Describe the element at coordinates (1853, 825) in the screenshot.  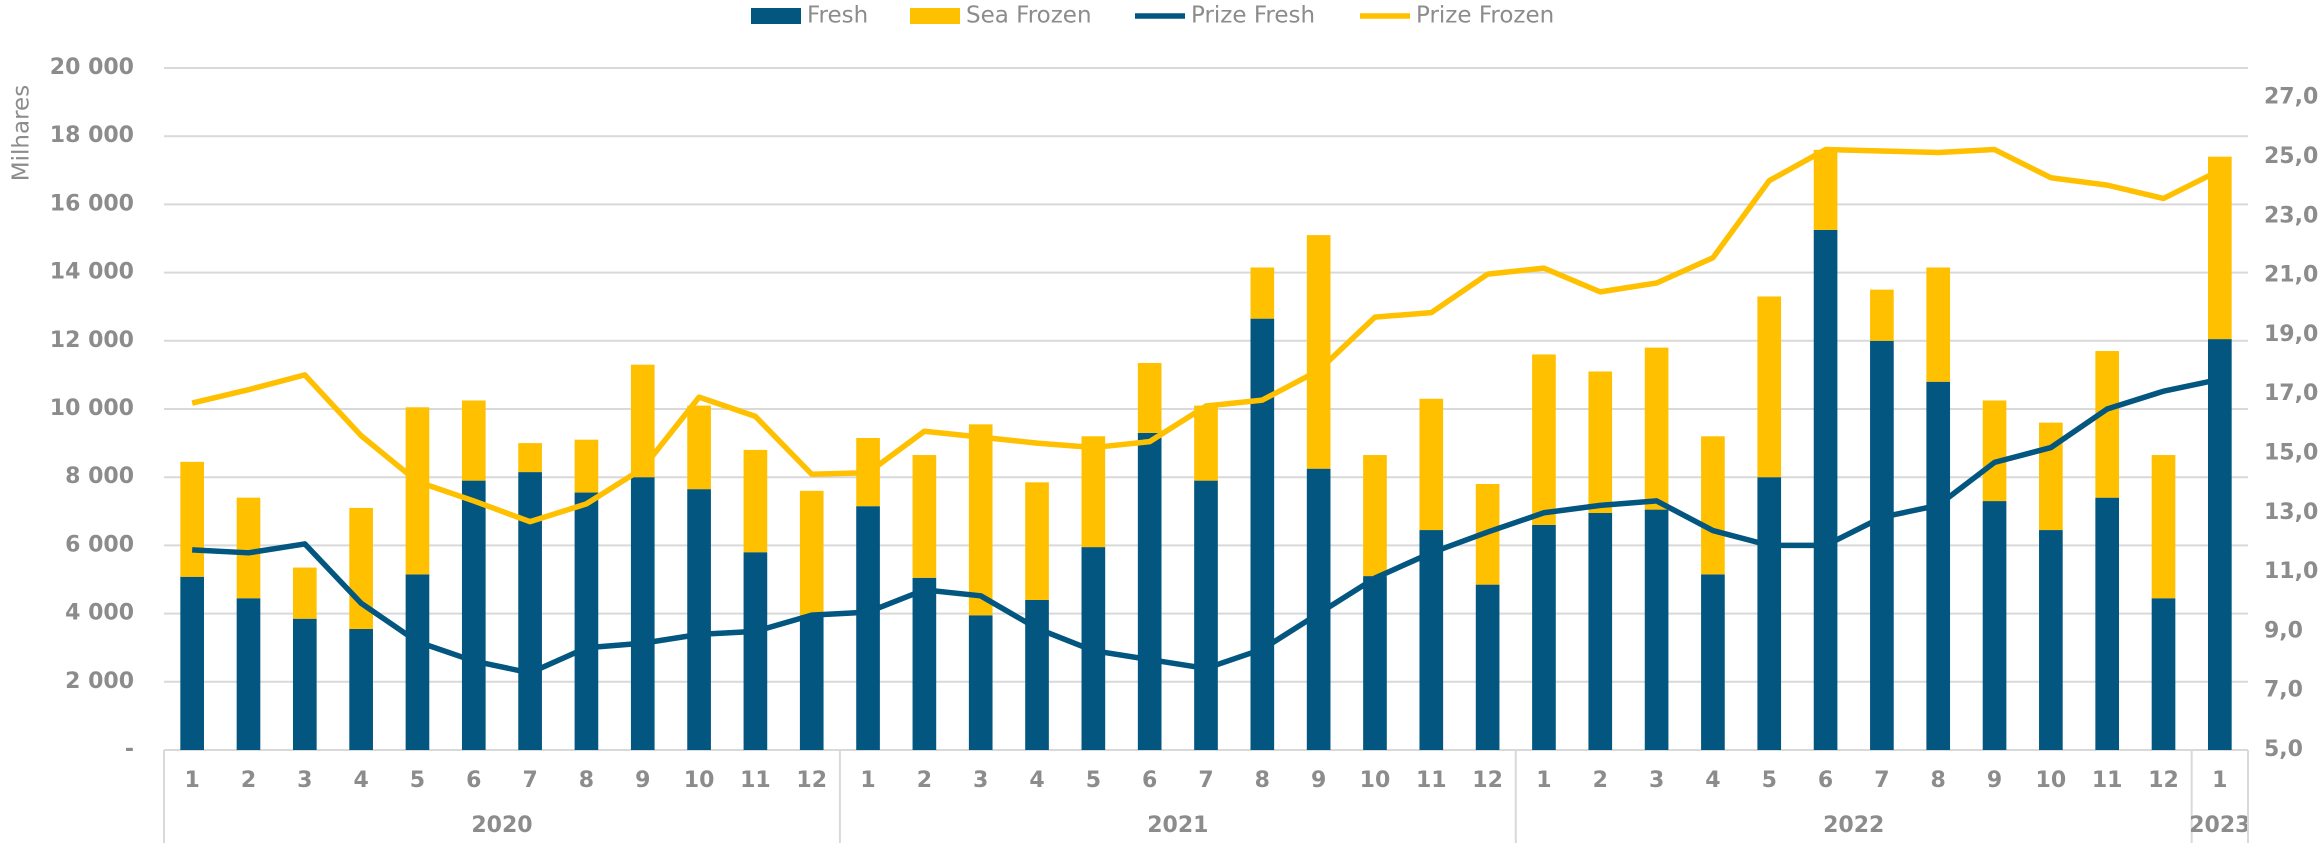
I see `group-label: 2022` at that location.